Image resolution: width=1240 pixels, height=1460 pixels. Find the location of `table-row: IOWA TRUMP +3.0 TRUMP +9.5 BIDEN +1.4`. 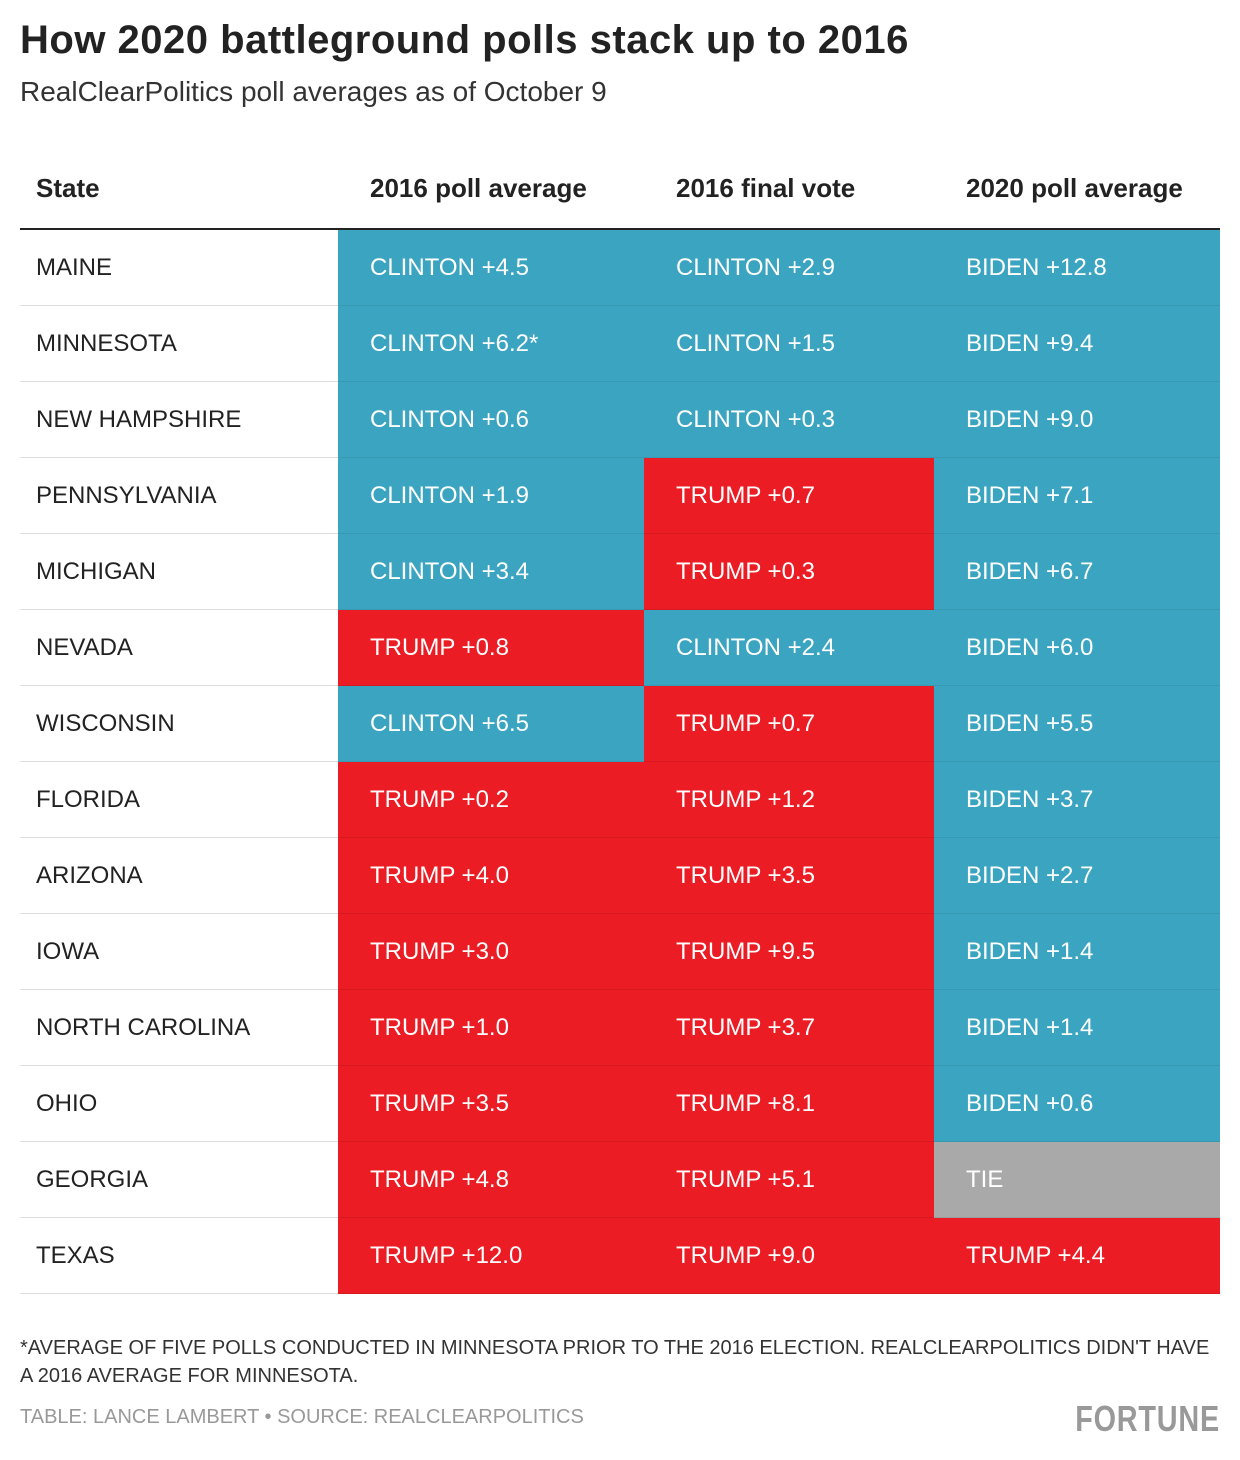

table-row: IOWA TRUMP +3.0 TRUMP +9.5 BIDEN +1.4 is located at coordinates (620, 951).